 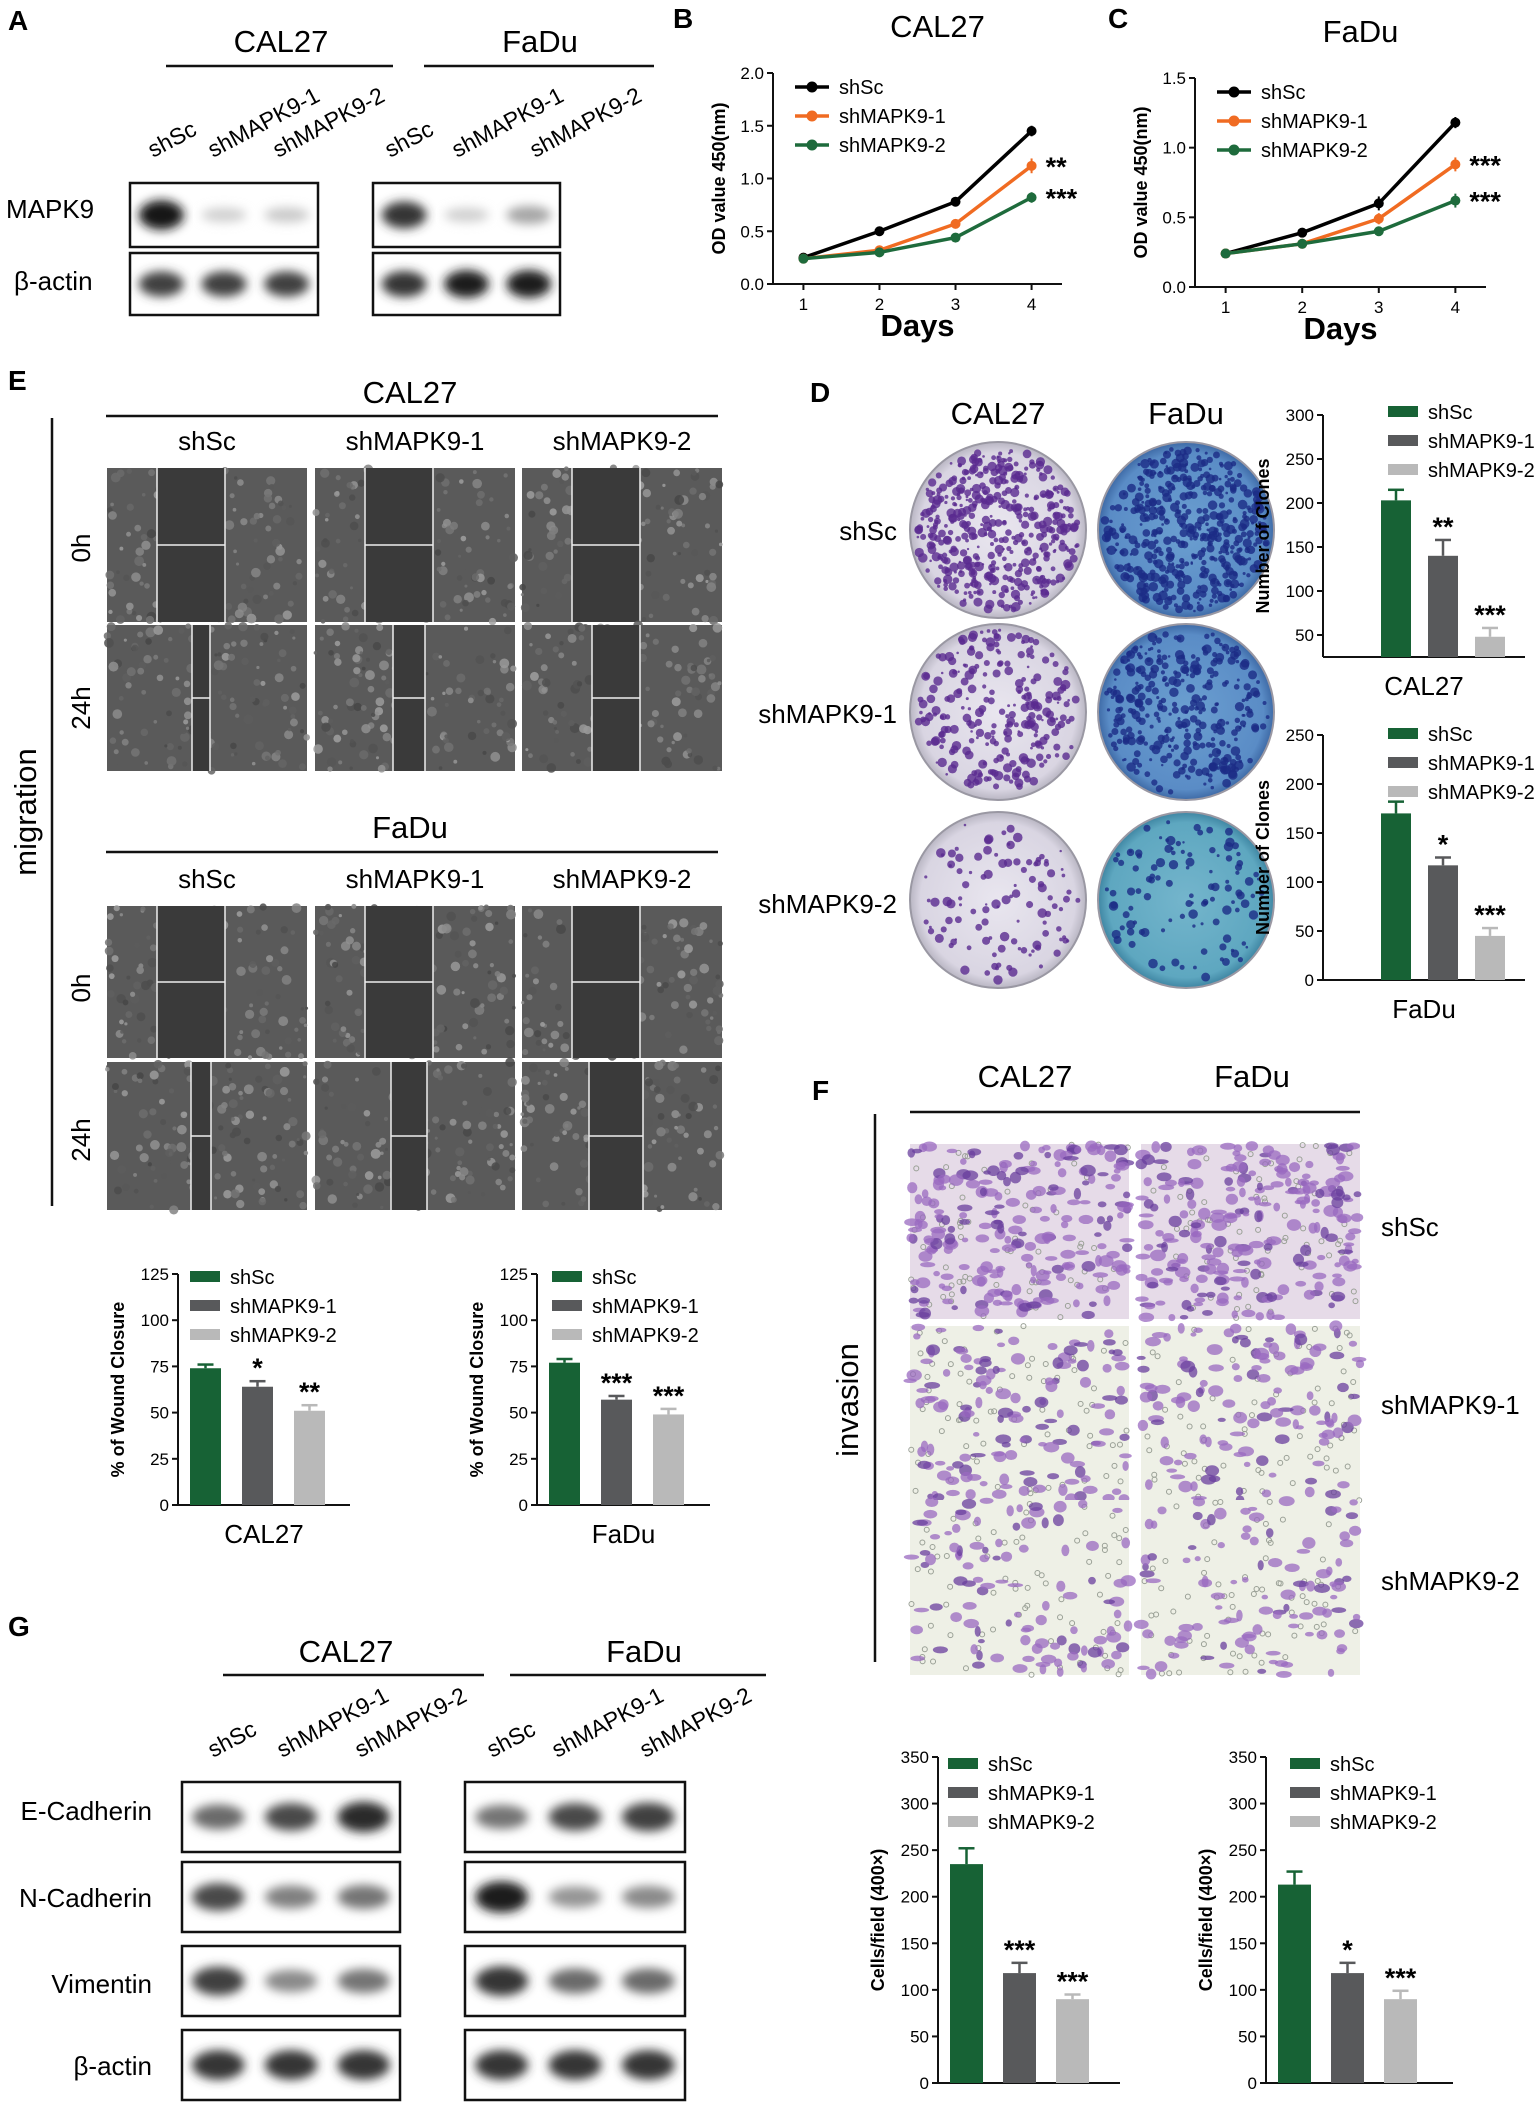 I want to click on panel-f-img-0-2-cell, so click(x=968, y=1566).